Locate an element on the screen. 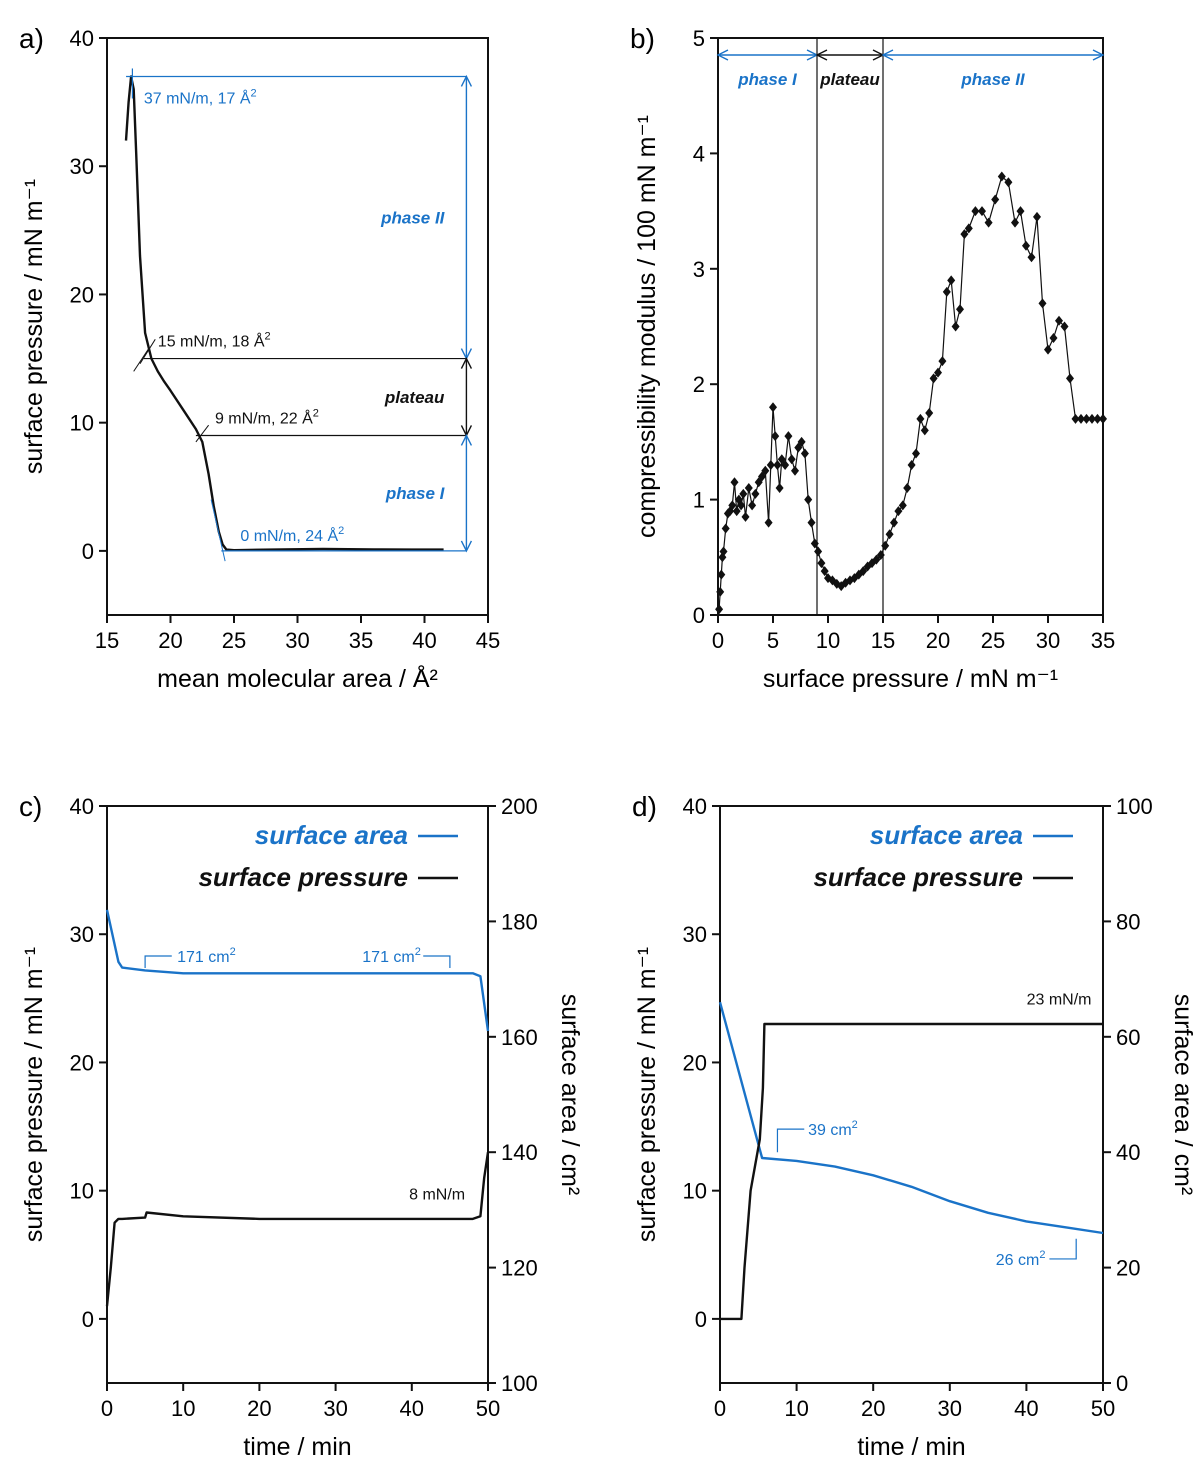 This screenshot has width=1200, height=1469. chart-d-y2tick-label: 100 is located at coordinates (1134, 806).